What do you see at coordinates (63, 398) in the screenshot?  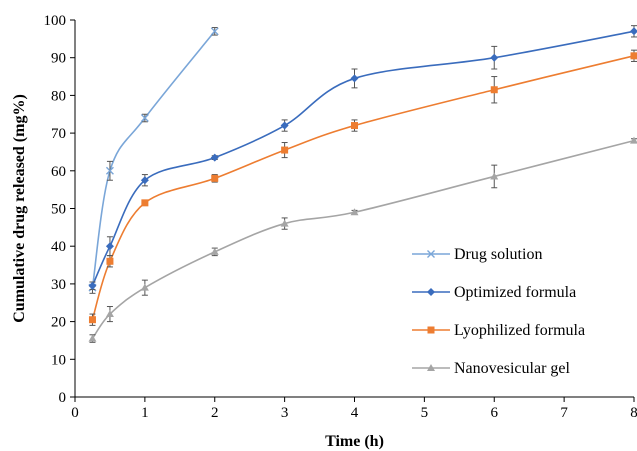 I see `y-tick-label: 0` at bounding box center [63, 398].